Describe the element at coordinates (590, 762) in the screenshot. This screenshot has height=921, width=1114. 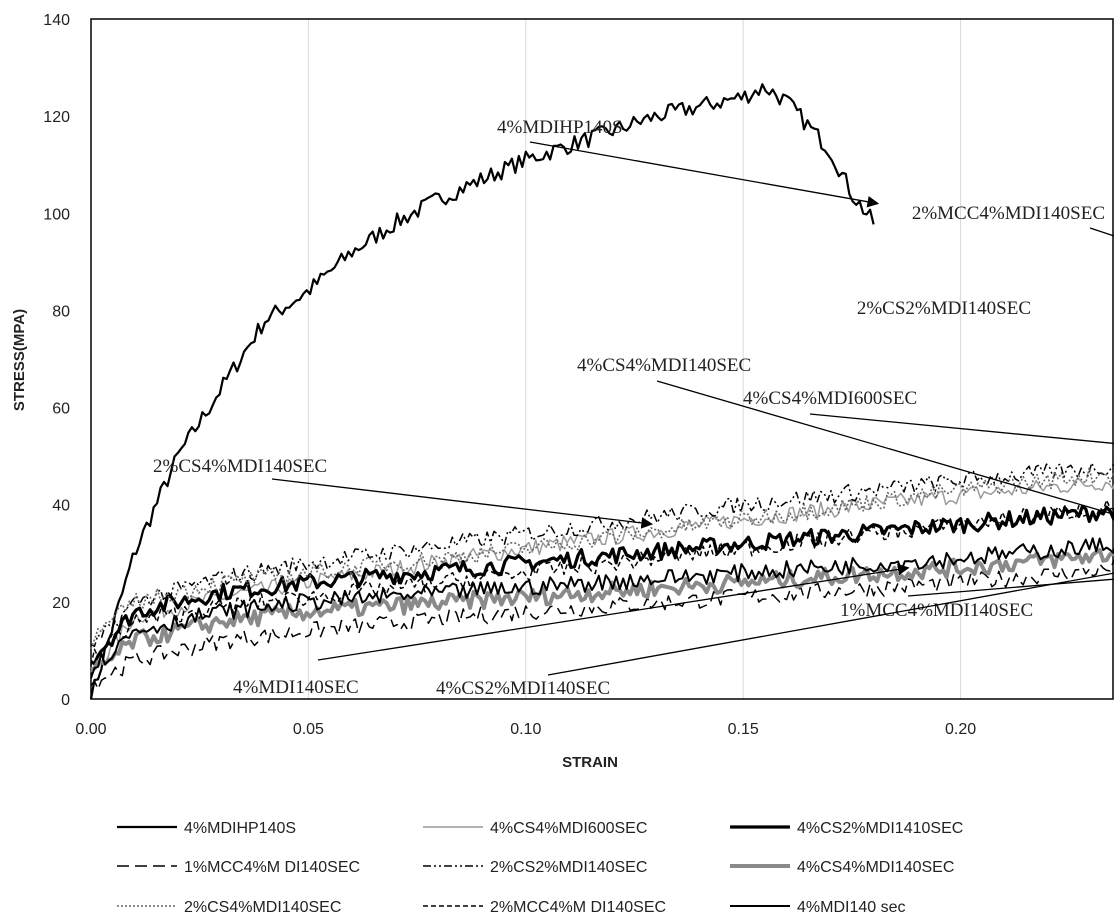
I see `x-axis-title: STRAIN` at that location.